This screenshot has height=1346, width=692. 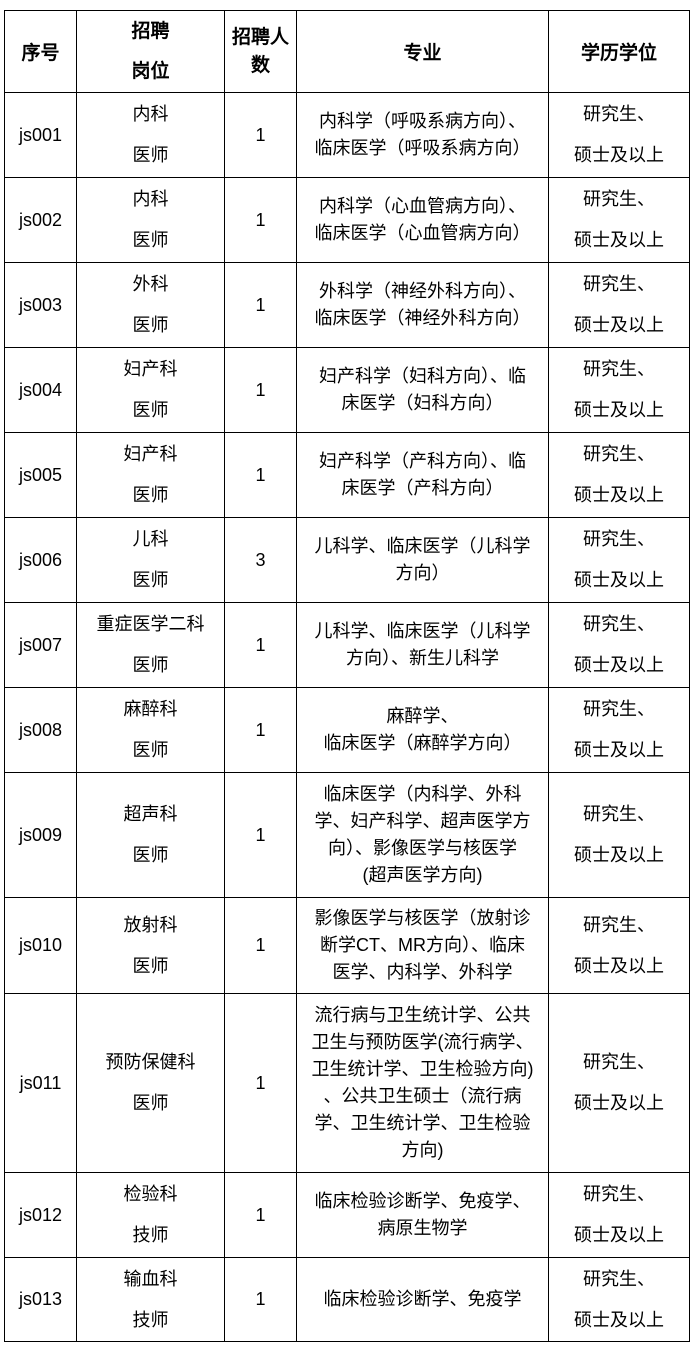 What do you see at coordinates (422, 631) in the screenshot?
I see `major-cell-line: 儿科学、临床医学（儿科学` at bounding box center [422, 631].